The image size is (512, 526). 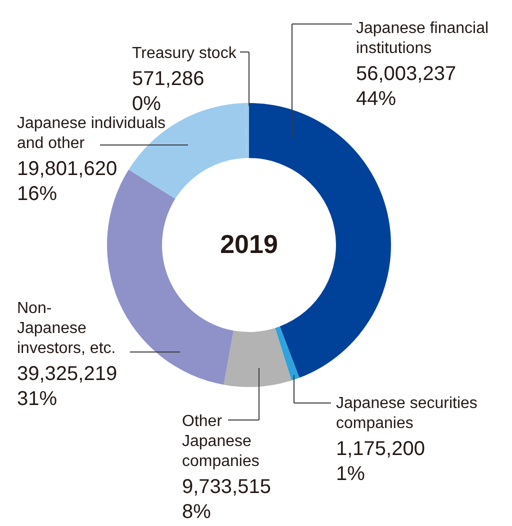 I want to click on data-label: 39,325,219 31%, so click(x=67, y=386).